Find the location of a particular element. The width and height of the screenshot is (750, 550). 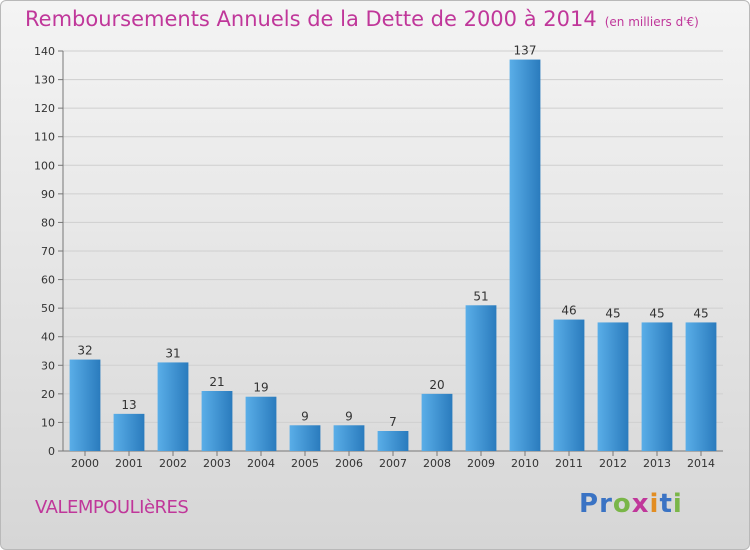

x-tick-label: 2004 is located at coordinates (261, 463).